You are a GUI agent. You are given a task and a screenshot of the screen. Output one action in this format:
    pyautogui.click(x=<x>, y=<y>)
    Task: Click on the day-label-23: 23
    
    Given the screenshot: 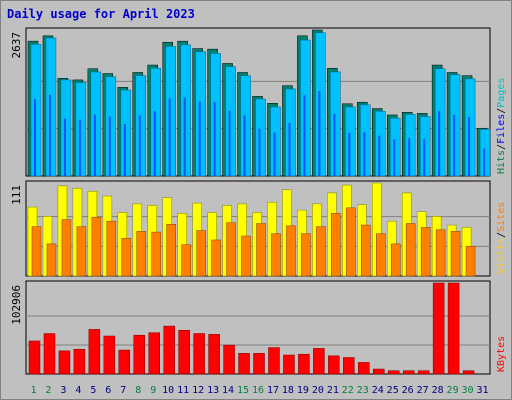 What is the action you would take?
    pyautogui.click(x=363, y=390)
    